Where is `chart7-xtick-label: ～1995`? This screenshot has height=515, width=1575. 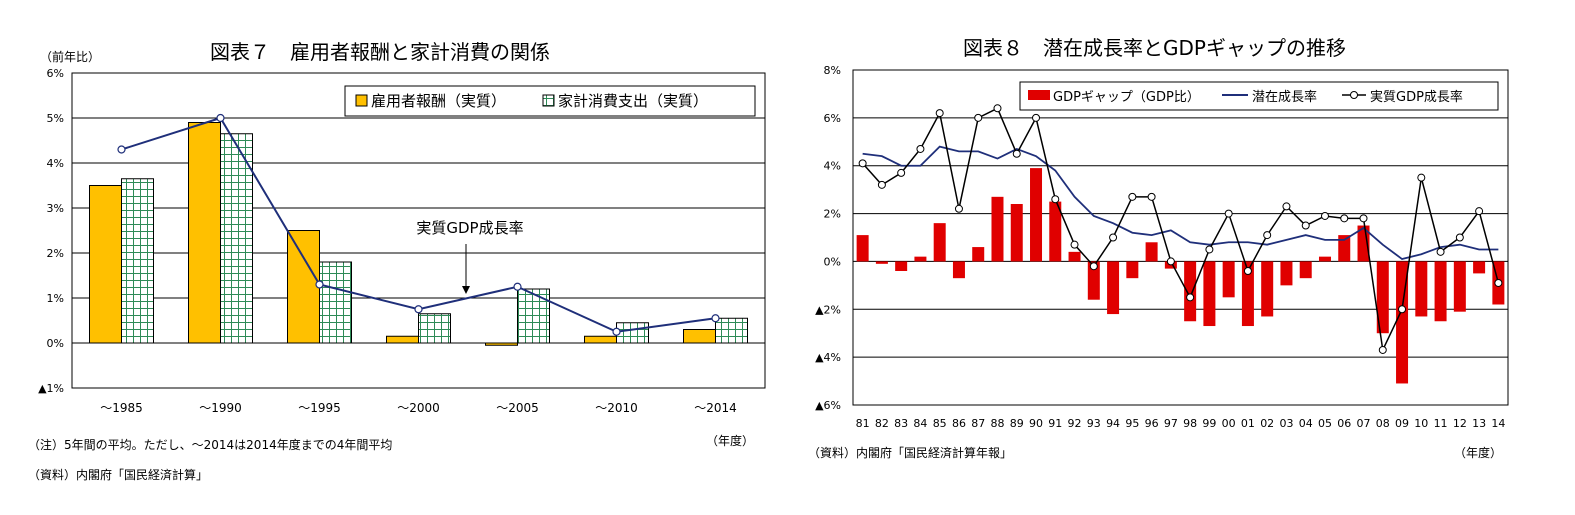
chart7-xtick-label: ～1995 is located at coordinates (319, 408).